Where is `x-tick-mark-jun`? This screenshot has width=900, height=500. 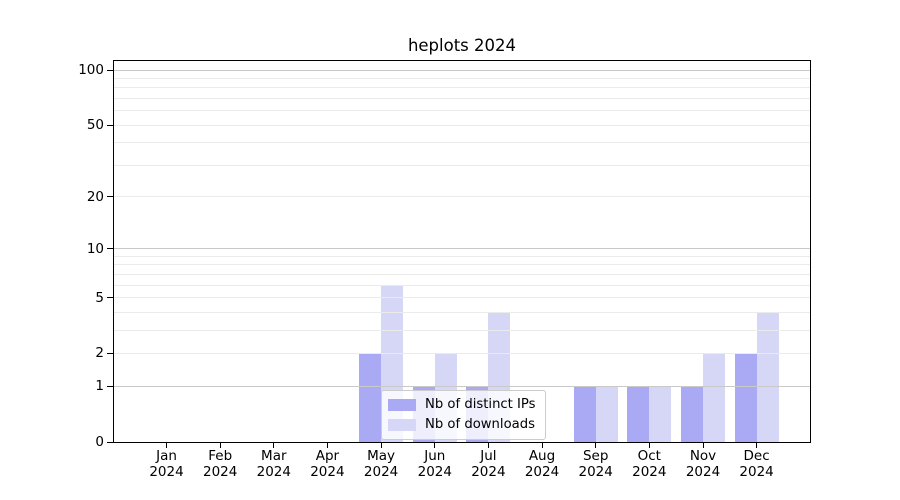 x-tick-mark-jun is located at coordinates (435, 445).